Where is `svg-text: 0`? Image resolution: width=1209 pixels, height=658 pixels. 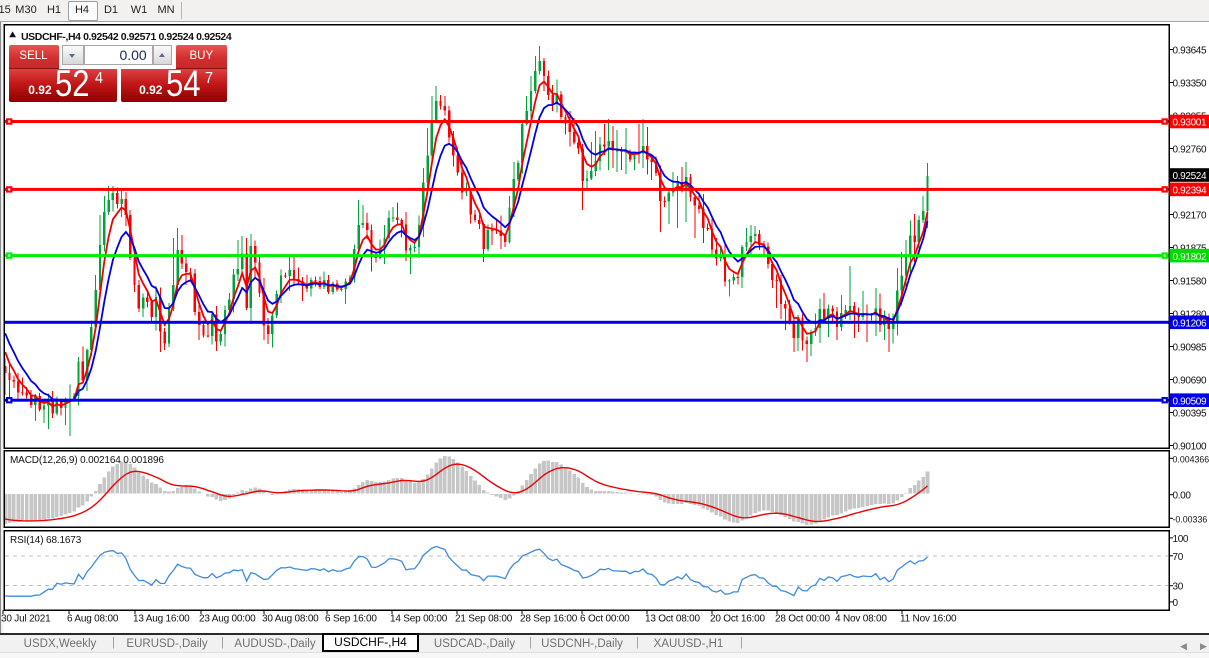
svg-text: 0 is located at coordinates (1176, 603).